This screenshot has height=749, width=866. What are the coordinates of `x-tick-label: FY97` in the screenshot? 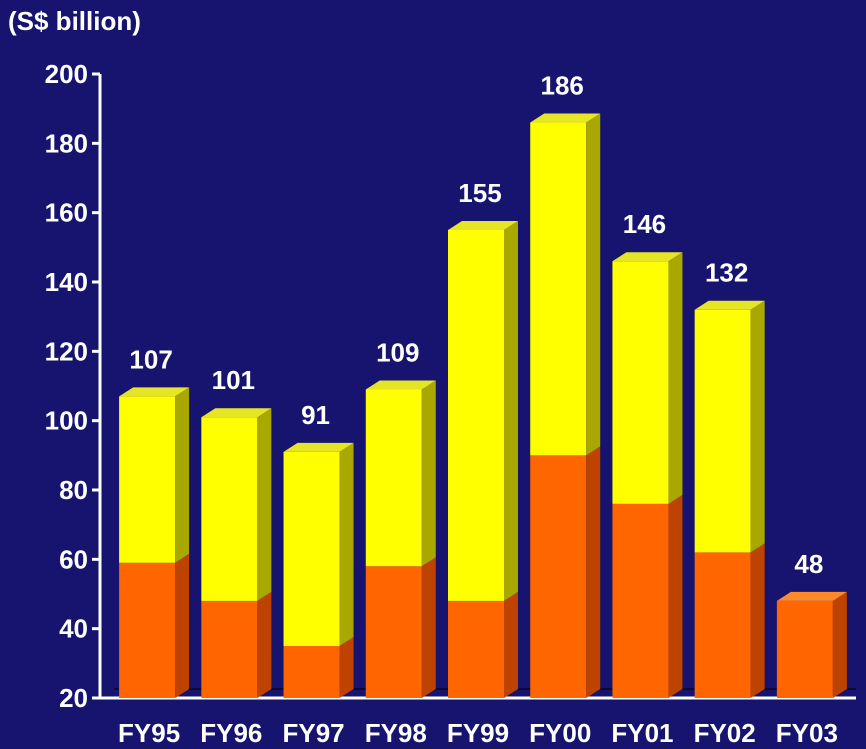 It's located at (313, 733).